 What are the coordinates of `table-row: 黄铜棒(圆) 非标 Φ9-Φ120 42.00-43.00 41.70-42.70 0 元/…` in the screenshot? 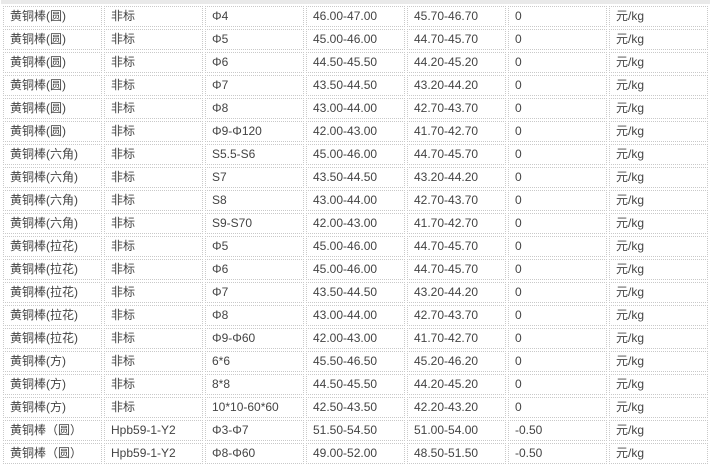 It's located at (355, 131).